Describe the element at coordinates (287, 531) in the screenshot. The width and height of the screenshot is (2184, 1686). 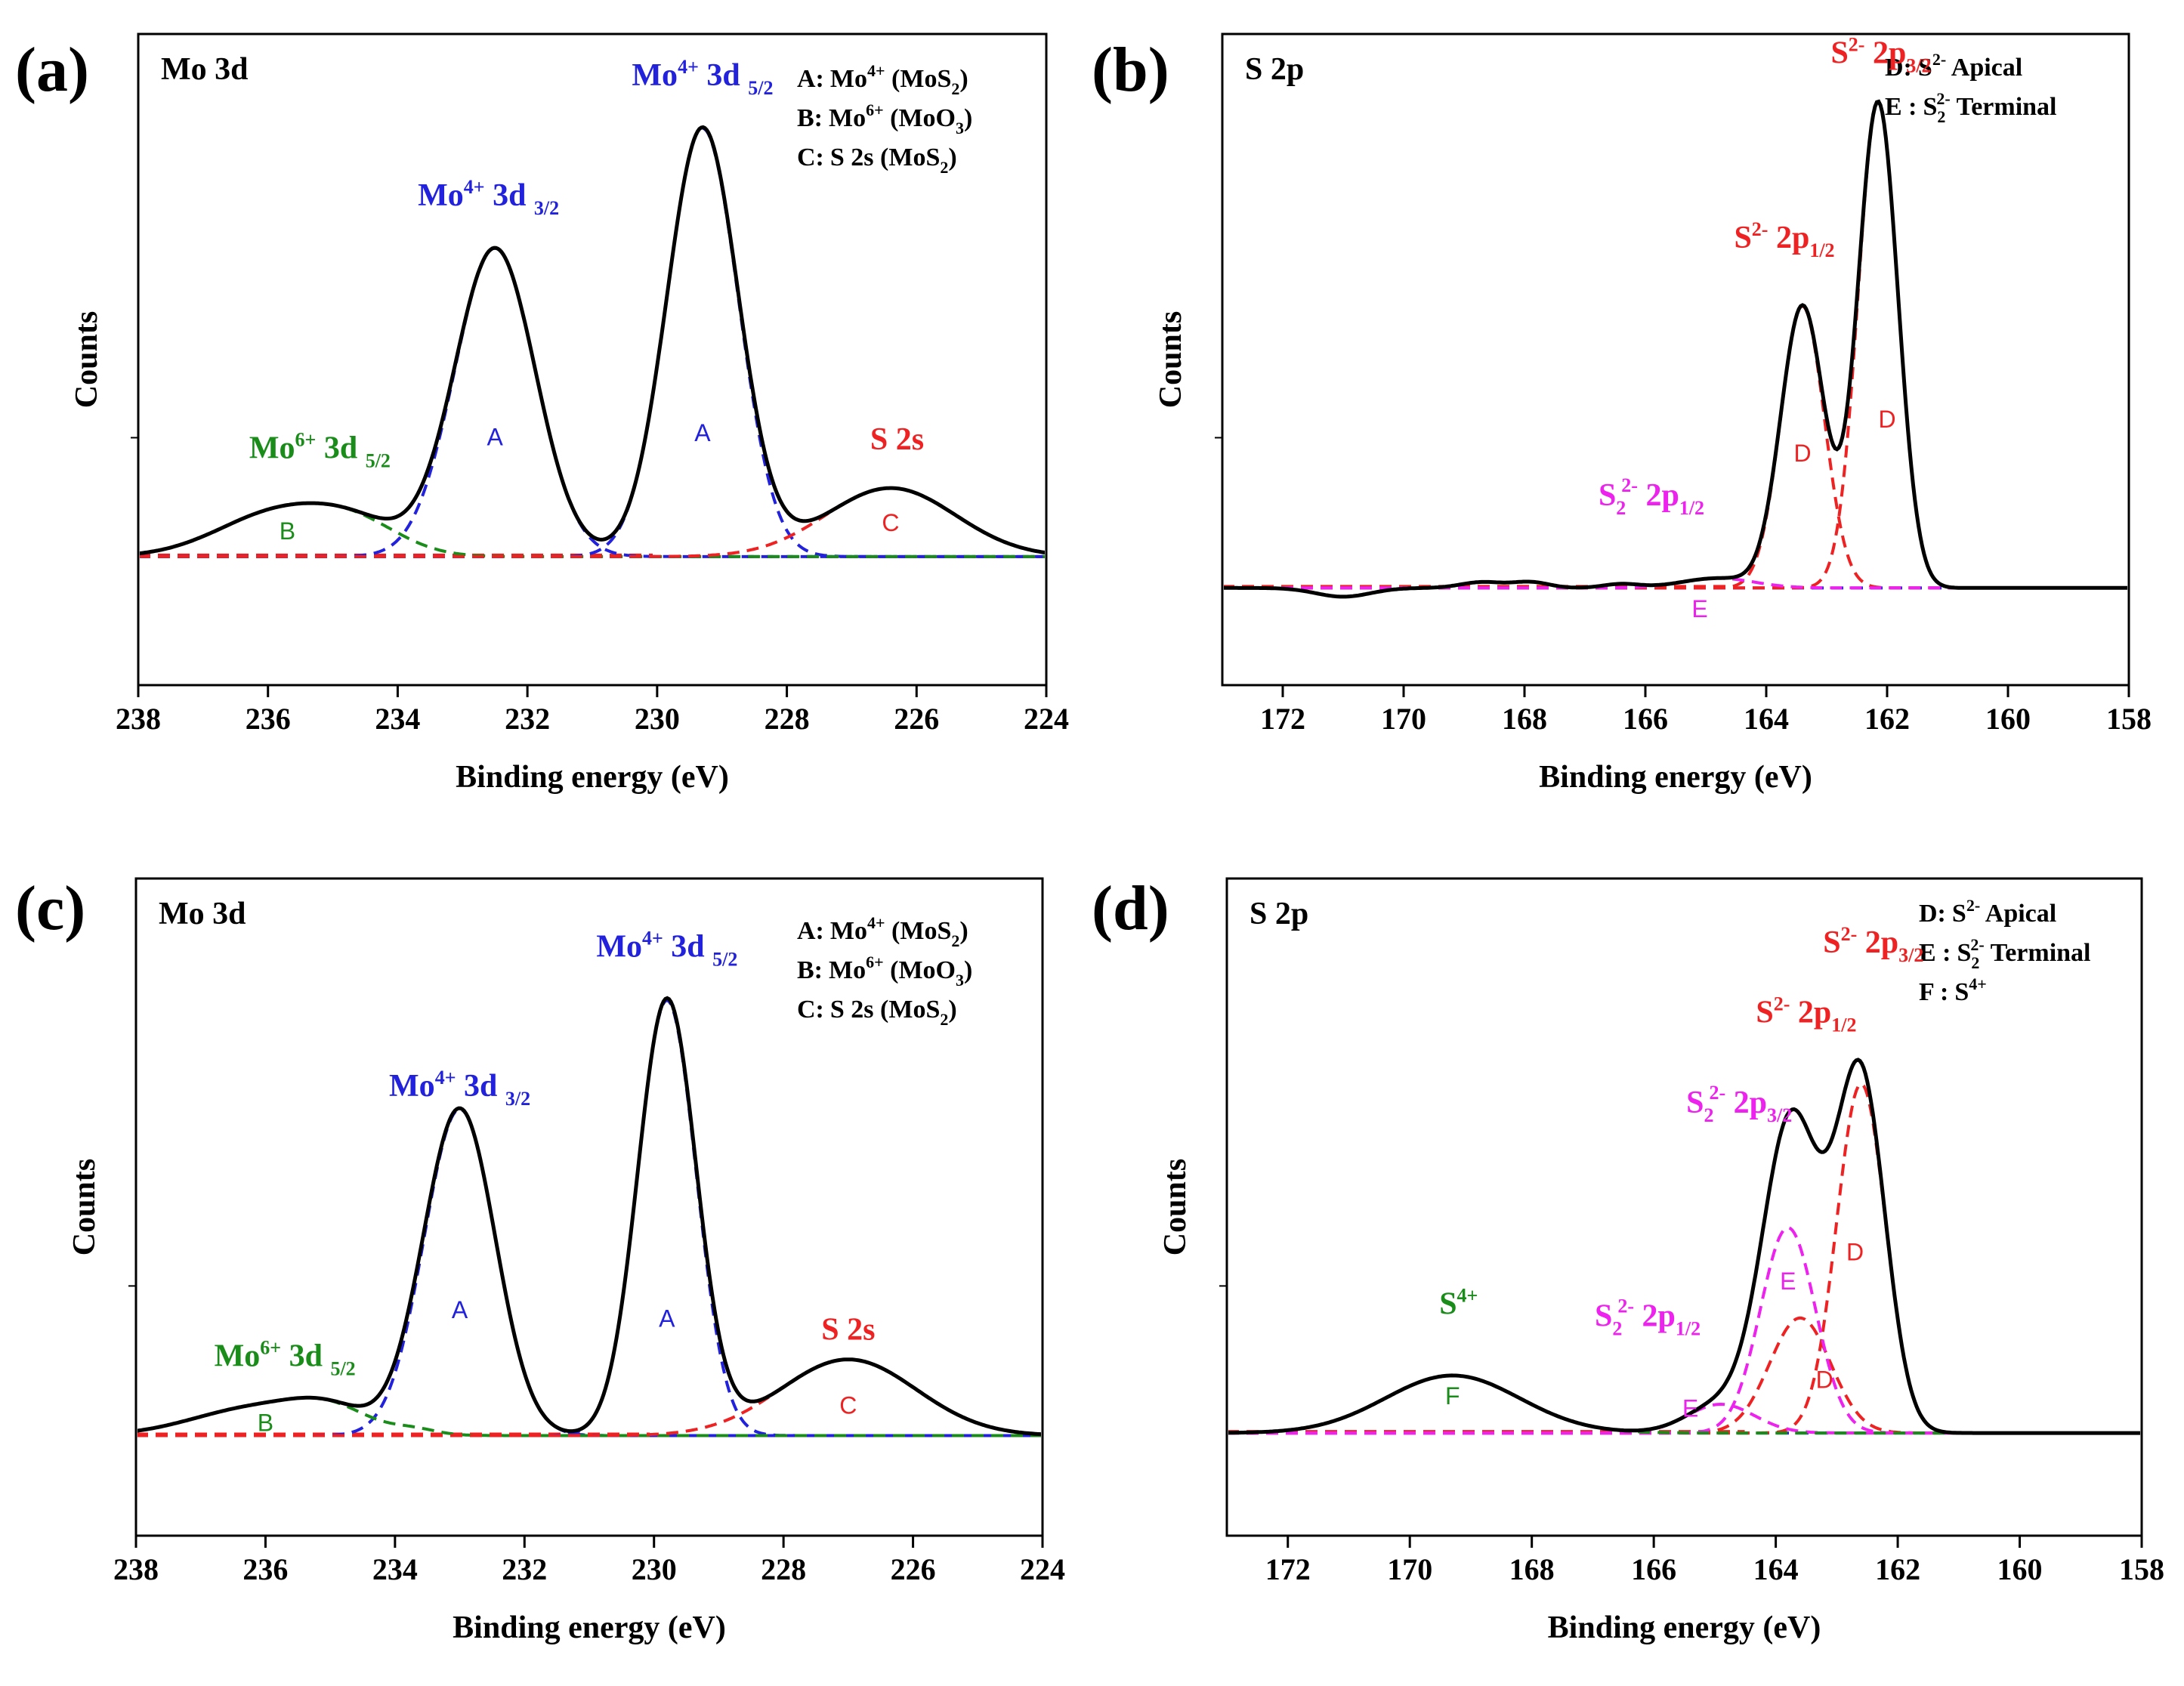
I see `component-letter: B` at that location.